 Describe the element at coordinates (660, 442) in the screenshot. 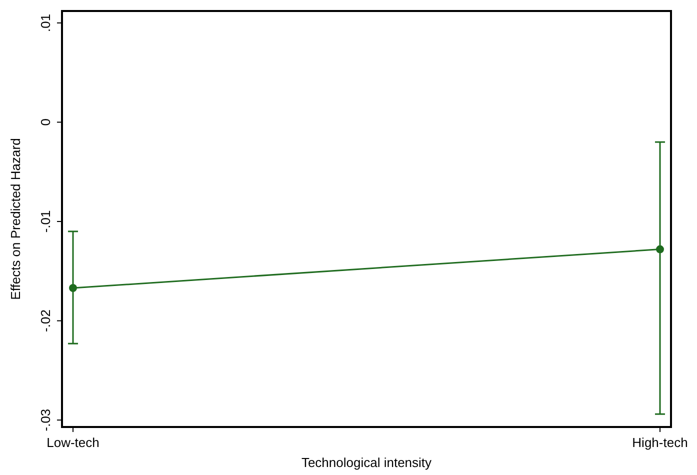

I see `x-tick-label: High-tech` at that location.